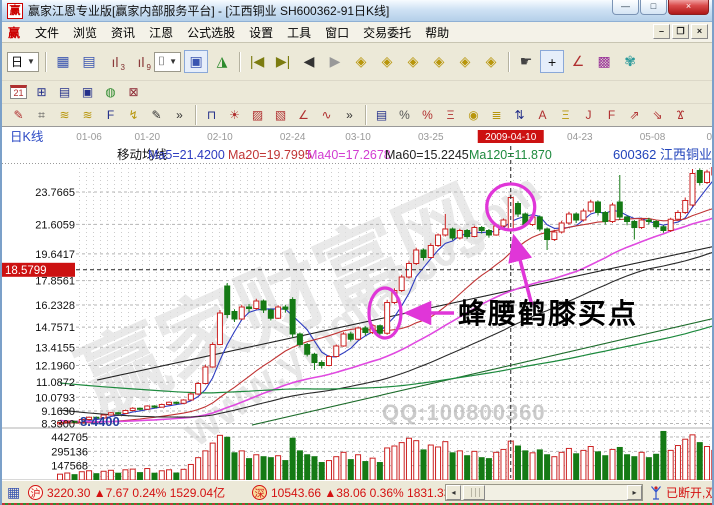 The width and height of the screenshot is (714, 505). Describe the element at coordinates (63, 61) in the screenshot. I see `analysis-icon: ▦` at that location.